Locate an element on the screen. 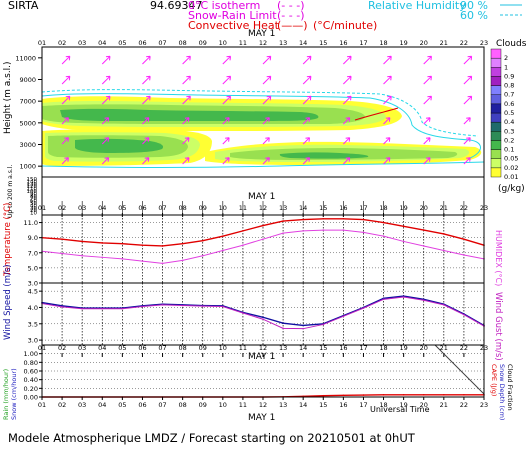 This screenshot has height=450, width=528. colorbar-level: 0.3 is located at coordinates (509, 131).